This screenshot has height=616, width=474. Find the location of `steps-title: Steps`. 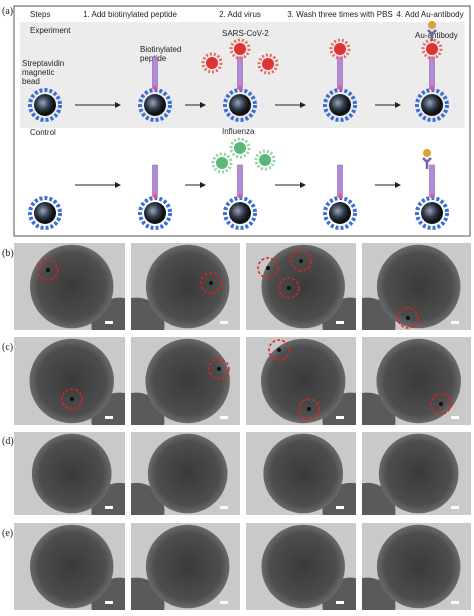

steps-title: Steps is located at coordinates (40, 14).